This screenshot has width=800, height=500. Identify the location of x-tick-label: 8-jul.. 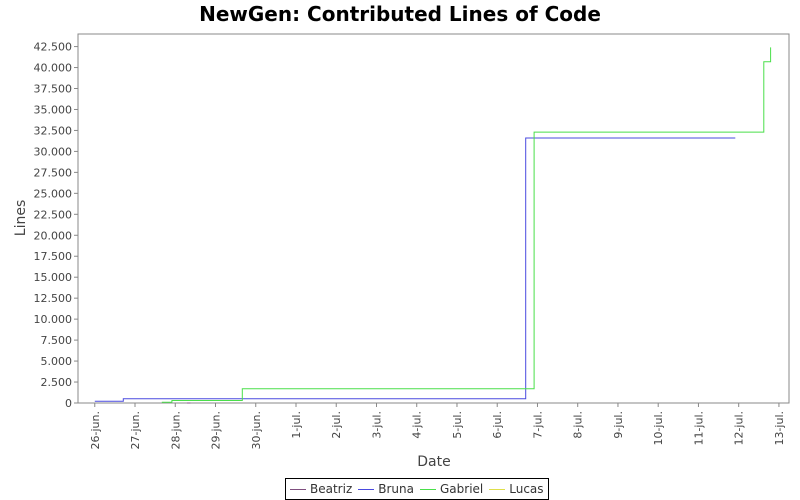
(578, 425).